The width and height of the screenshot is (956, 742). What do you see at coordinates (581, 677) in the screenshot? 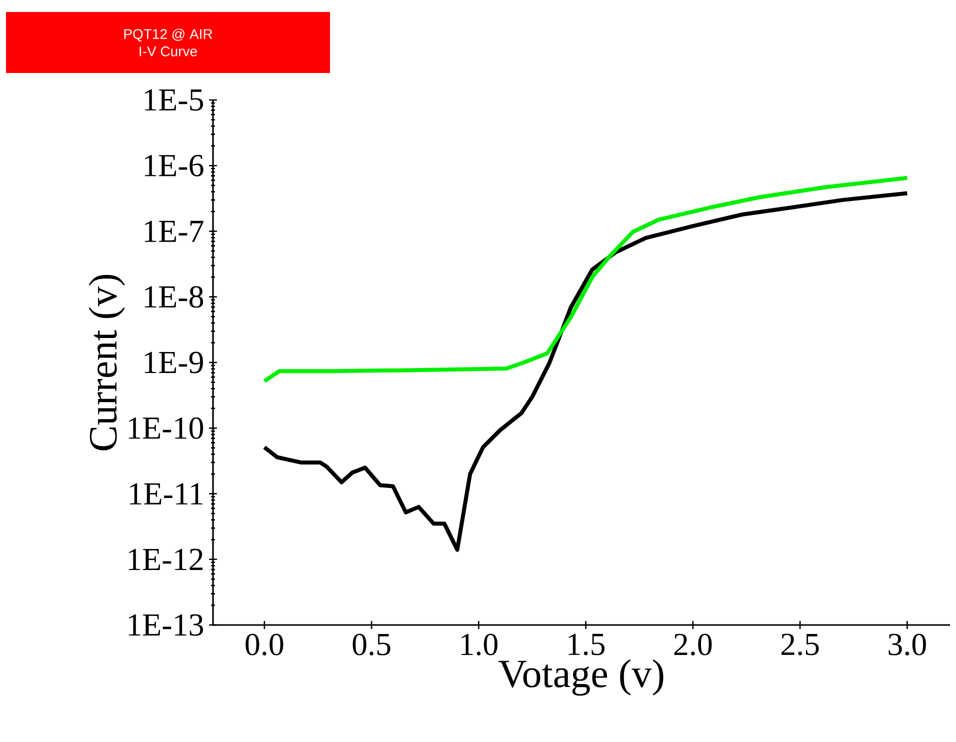
I see `x-axis-title: Votage (v)` at bounding box center [581, 677].